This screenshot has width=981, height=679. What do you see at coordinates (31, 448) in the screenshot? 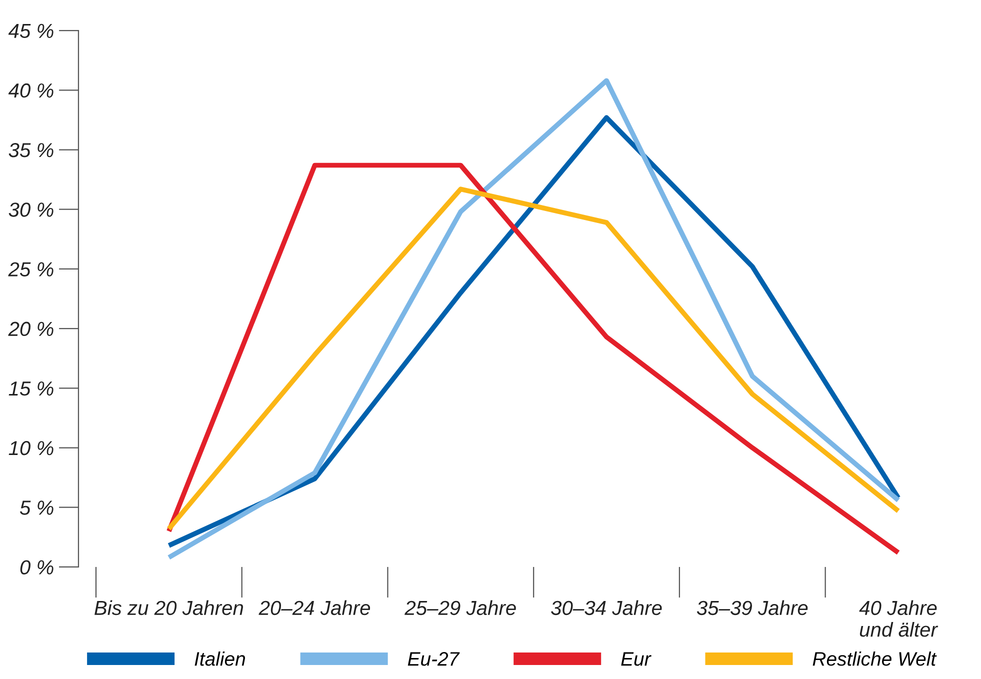
I see `y-tick-label: 10 %` at bounding box center [31, 448].